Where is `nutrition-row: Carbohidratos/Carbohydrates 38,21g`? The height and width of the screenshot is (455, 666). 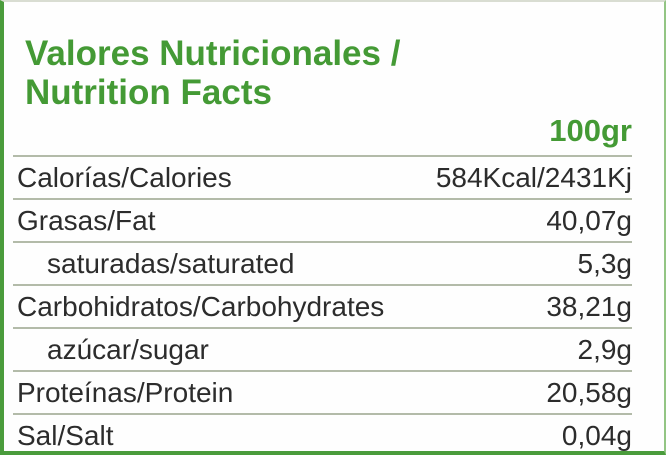
nutrition-row: Carbohidratos/Carbohydrates 38,21g is located at coordinates (322, 305).